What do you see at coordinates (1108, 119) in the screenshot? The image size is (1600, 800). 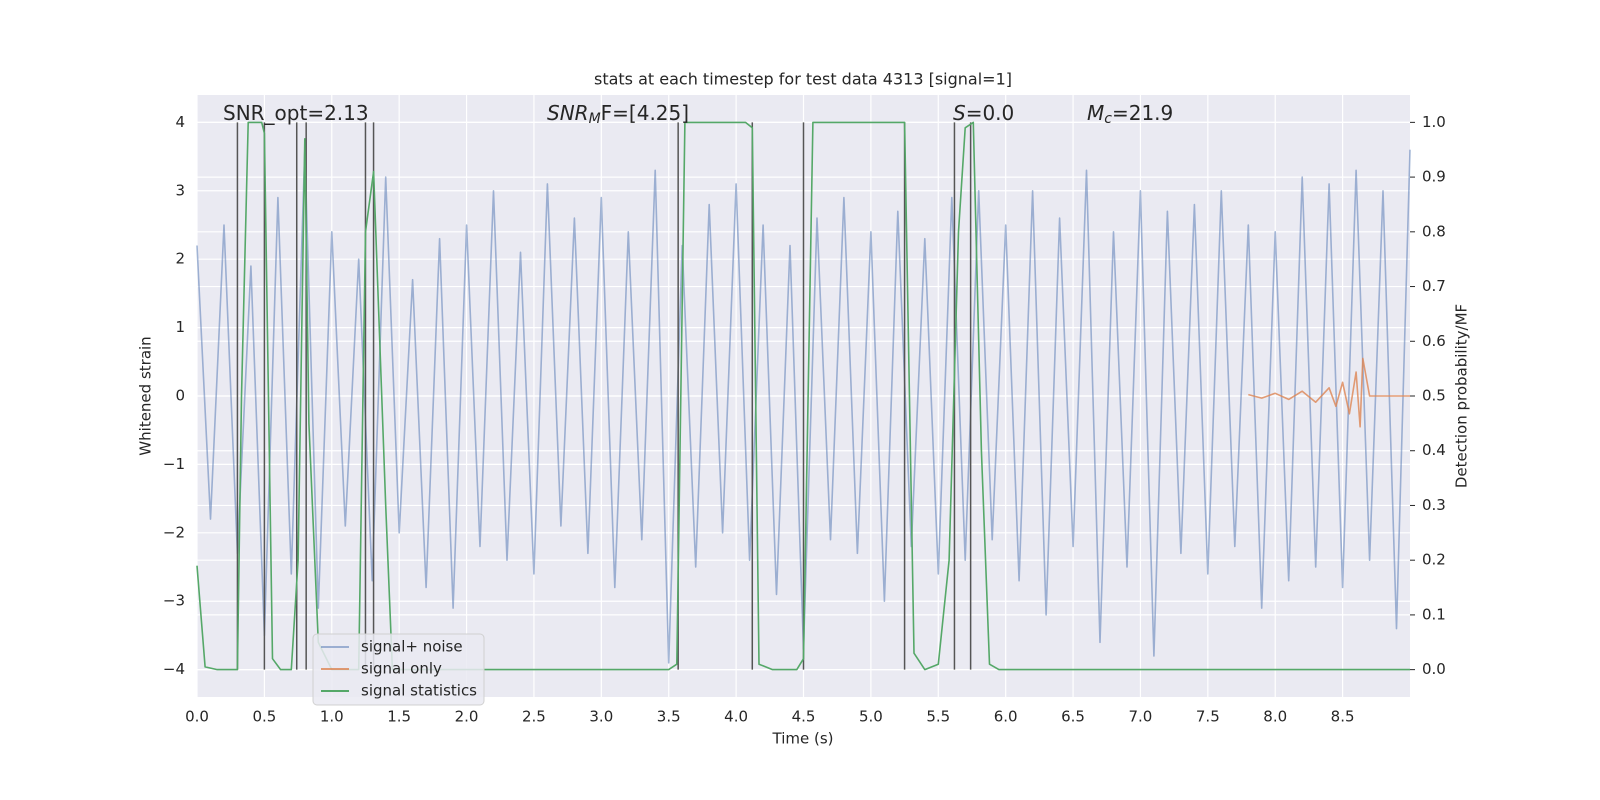 I see `annotation-sub: c` at bounding box center [1108, 119].